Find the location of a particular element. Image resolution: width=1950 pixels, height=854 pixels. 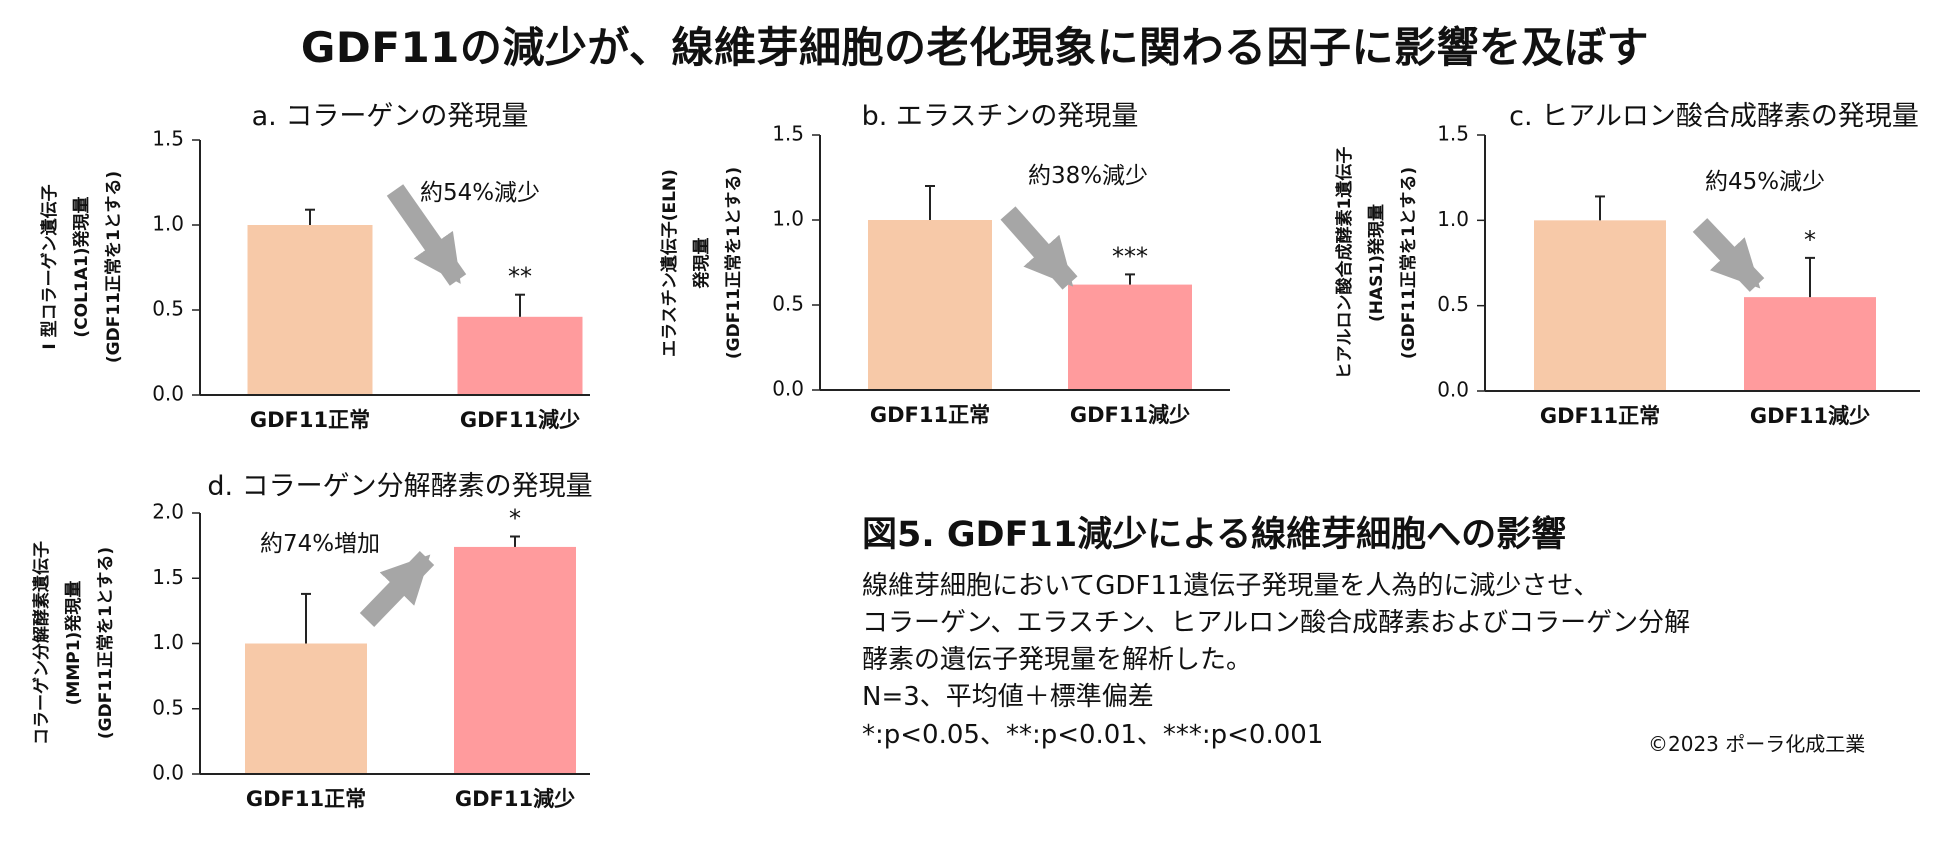

increase-arrow is located at coordinates (397, 589).